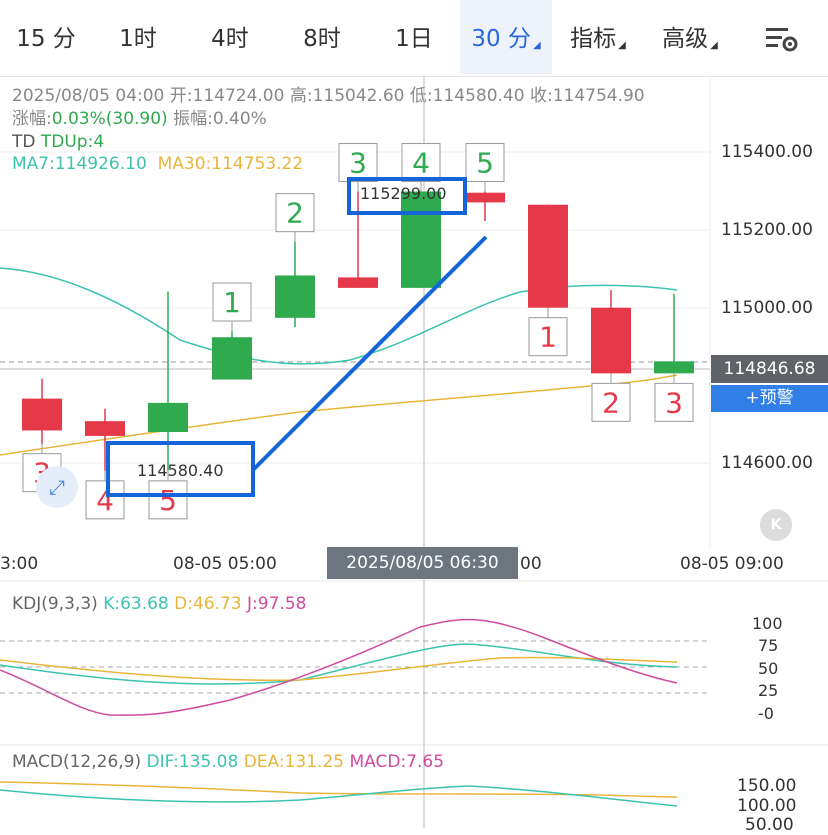 This screenshot has width=828, height=835. What do you see at coordinates (767, 230) in the screenshot?
I see `price-axis-label: 115200.00` at bounding box center [767, 230].